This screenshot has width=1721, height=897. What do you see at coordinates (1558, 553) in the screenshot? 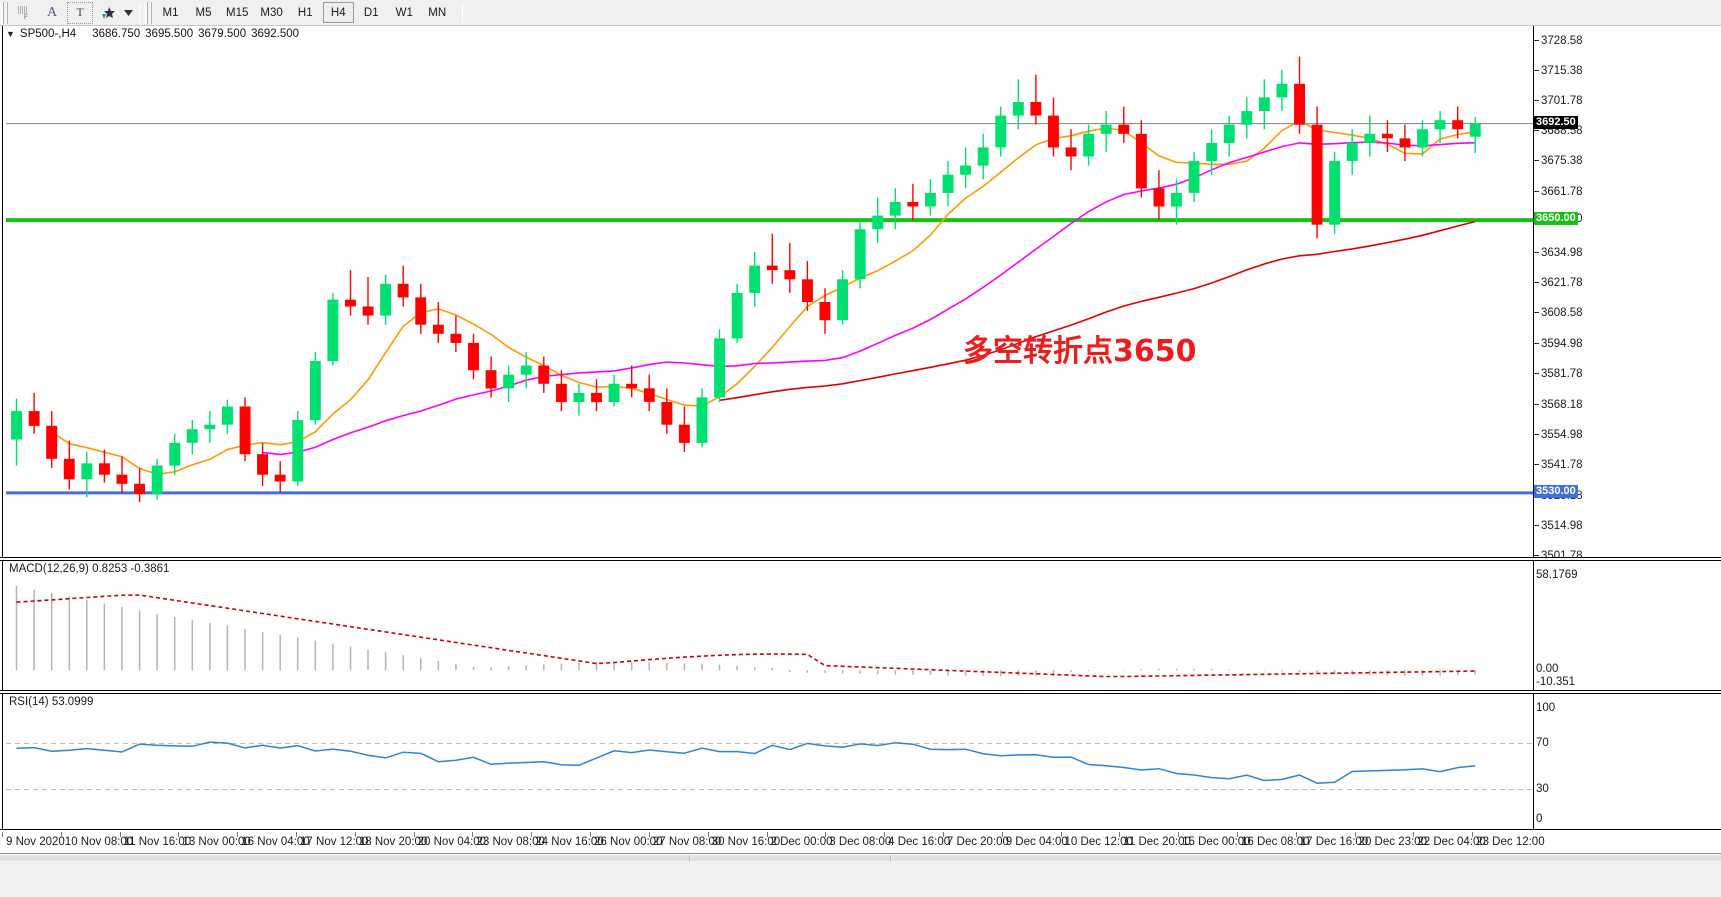
I see `price-tick: 3501.78` at bounding box center [1558, 553].